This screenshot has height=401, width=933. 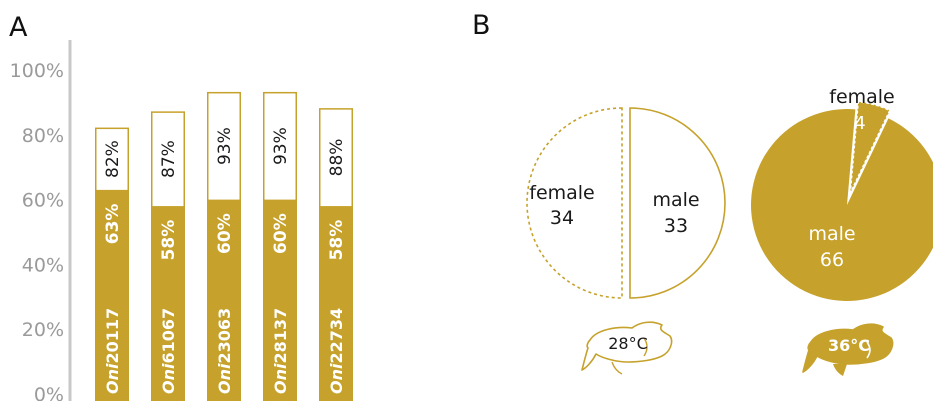 I want to click on y-tick-label: 100%, so click(x=37, y=71).